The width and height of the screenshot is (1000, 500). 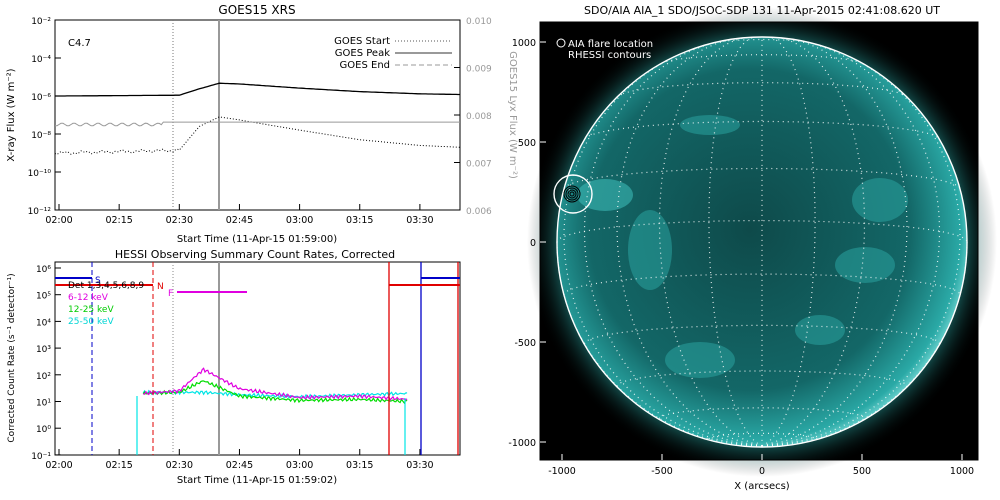 What do you see at coordinates (118, 465) in the screenshot?
I see `hessi-x-tick-label: 02:15` at bounding box center [118, 465].